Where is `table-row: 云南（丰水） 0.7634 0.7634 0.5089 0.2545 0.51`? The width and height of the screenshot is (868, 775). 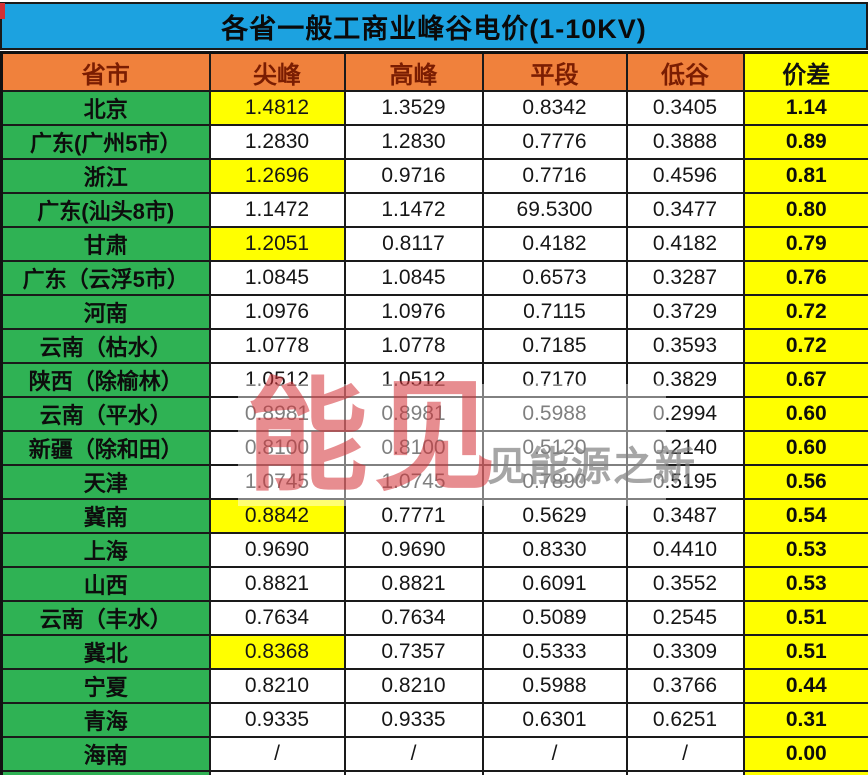
table-row: 云南（丰水） 0.7634 0.7634 0.5089 0.2545 0.51 is located at coordinates (434, 618).